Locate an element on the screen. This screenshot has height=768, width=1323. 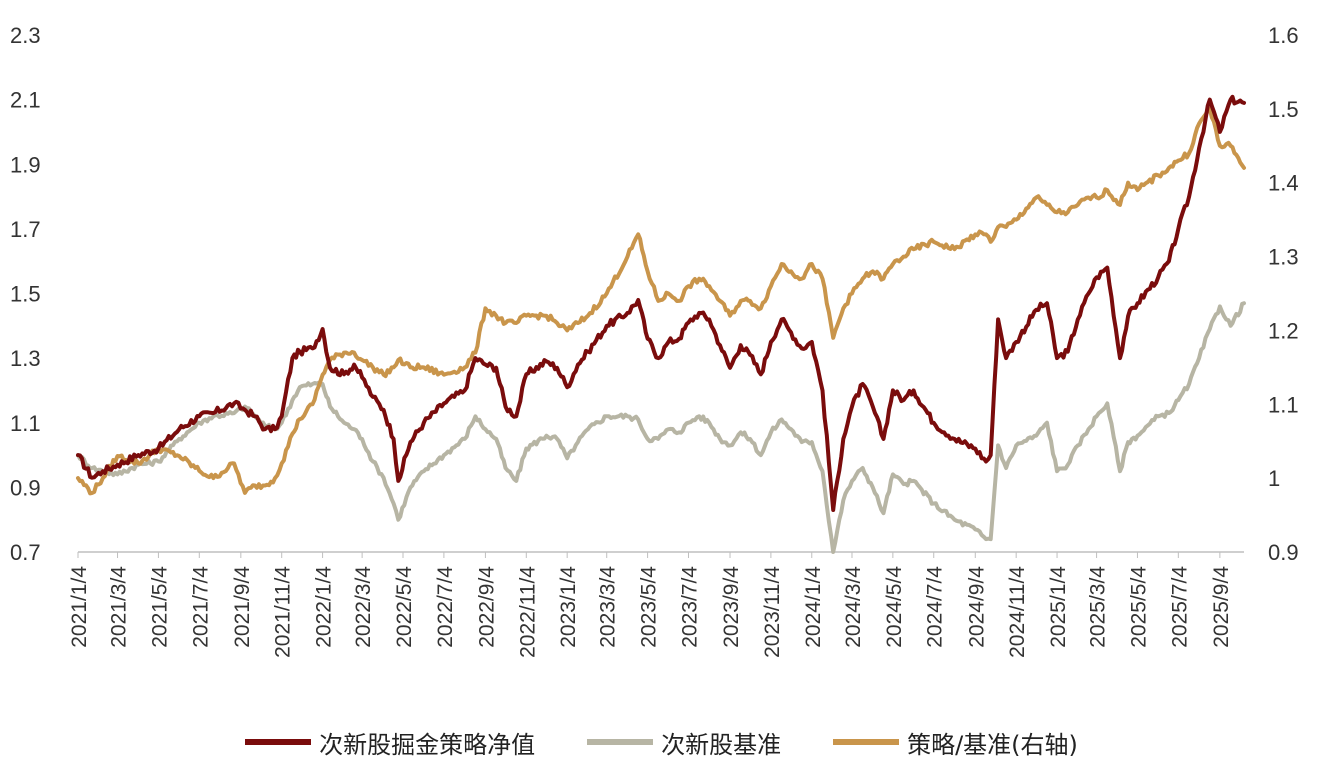
x-tick-label: 2023/1/4 is located at coordinates (568, 607).